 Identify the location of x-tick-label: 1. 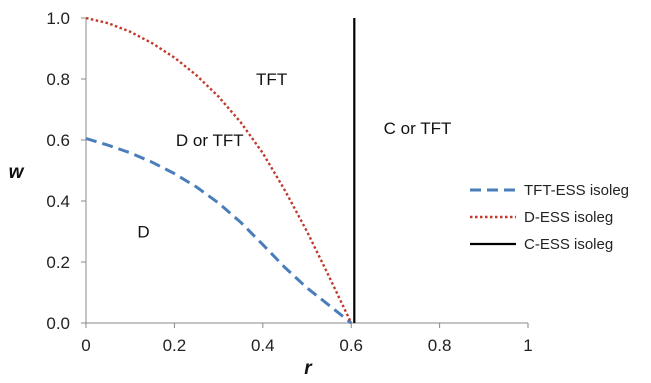
(527, 345).